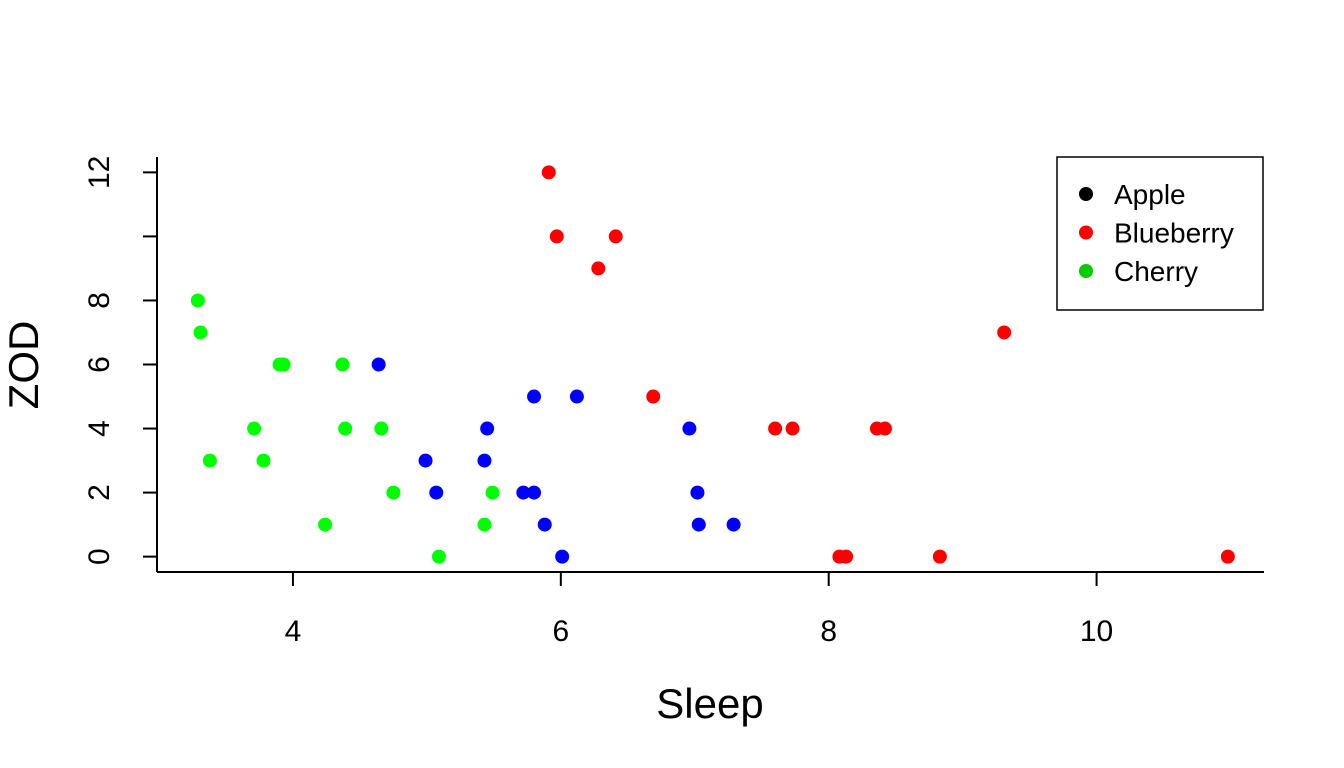 The height and width of the screenshot is (768, 1344). I want to click on x-axis-title: Sleep, so click(709, 703).